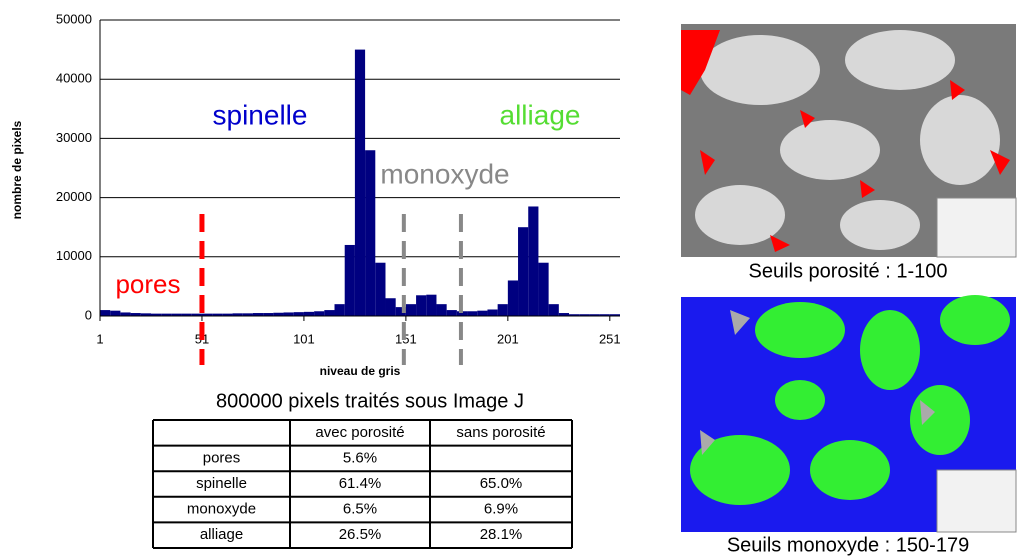 The image size is (1023, 556). Describe the element at coordinates (849, 141) in the screenshot. I see `image-porosity` at that location.